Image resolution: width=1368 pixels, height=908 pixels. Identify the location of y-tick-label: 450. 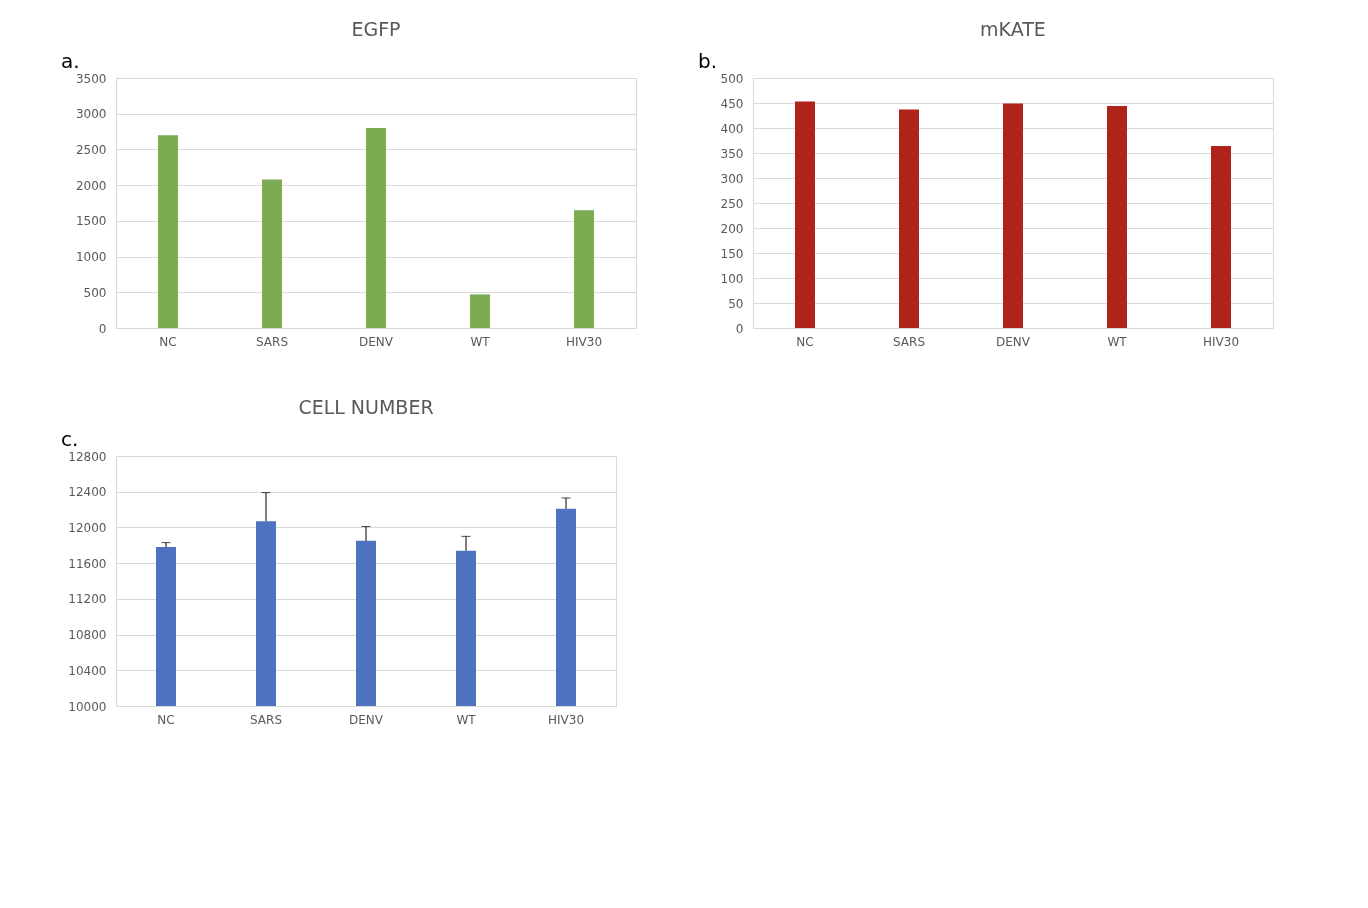
(732, 103).